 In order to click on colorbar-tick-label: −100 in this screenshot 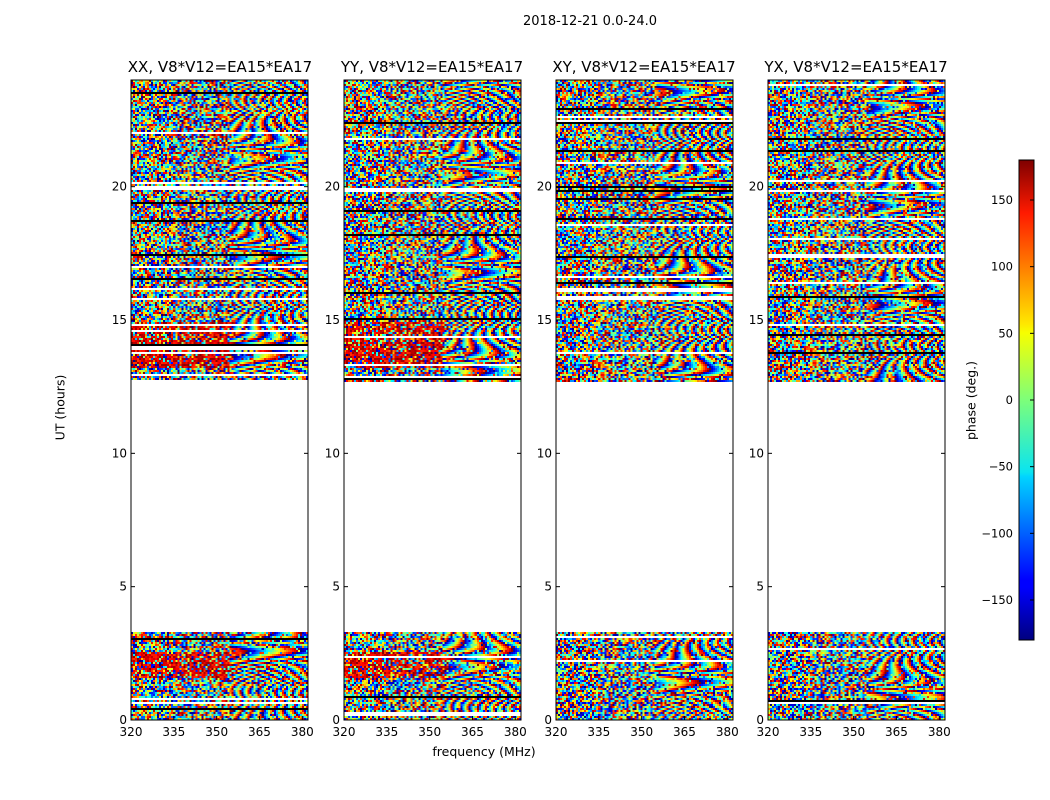, I will do `click(997, 533)`.